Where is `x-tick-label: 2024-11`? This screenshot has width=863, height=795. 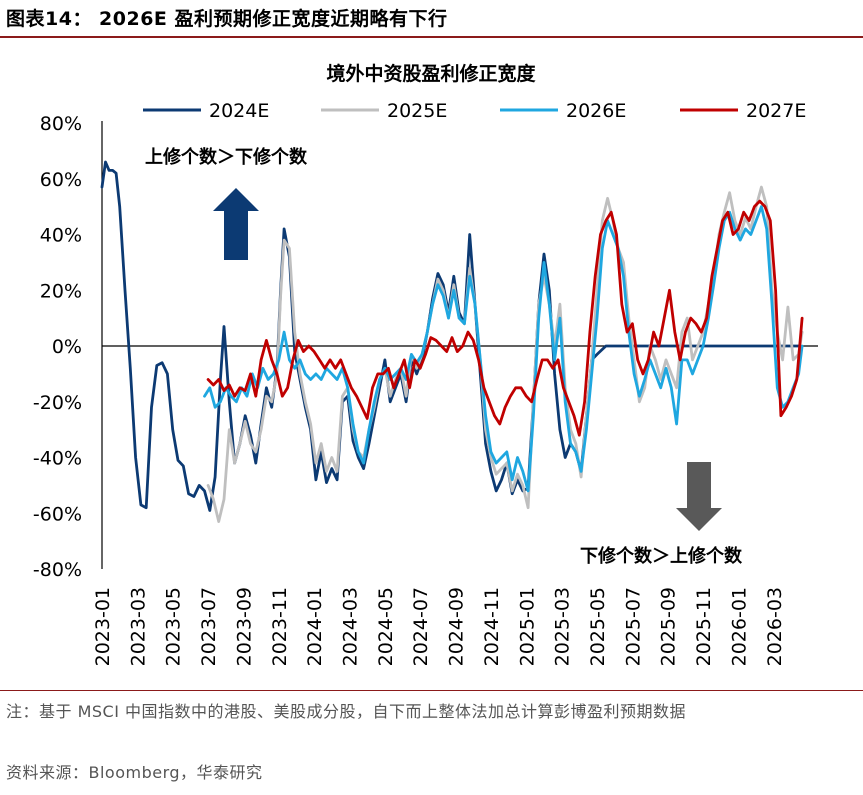
x-tick-label: 2024-11 is located at coordinates (492, 626).